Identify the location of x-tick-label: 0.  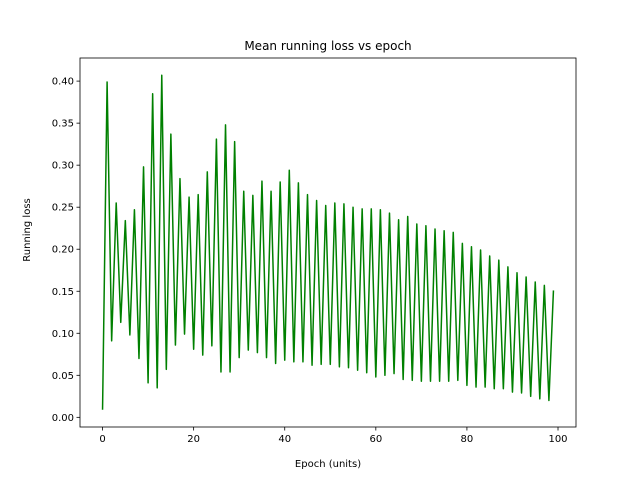
(102, 439).